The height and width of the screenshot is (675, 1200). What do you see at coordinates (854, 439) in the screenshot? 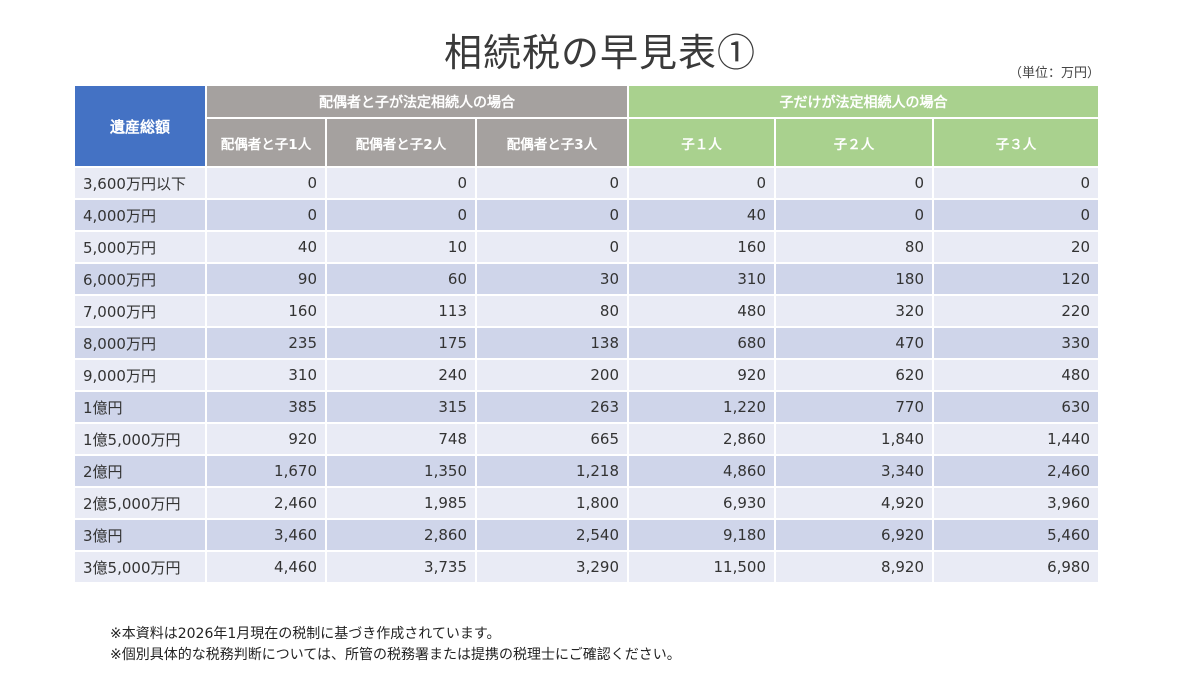
I see `tax-amount-cell: 1,840` at bounding box center [854, 439].